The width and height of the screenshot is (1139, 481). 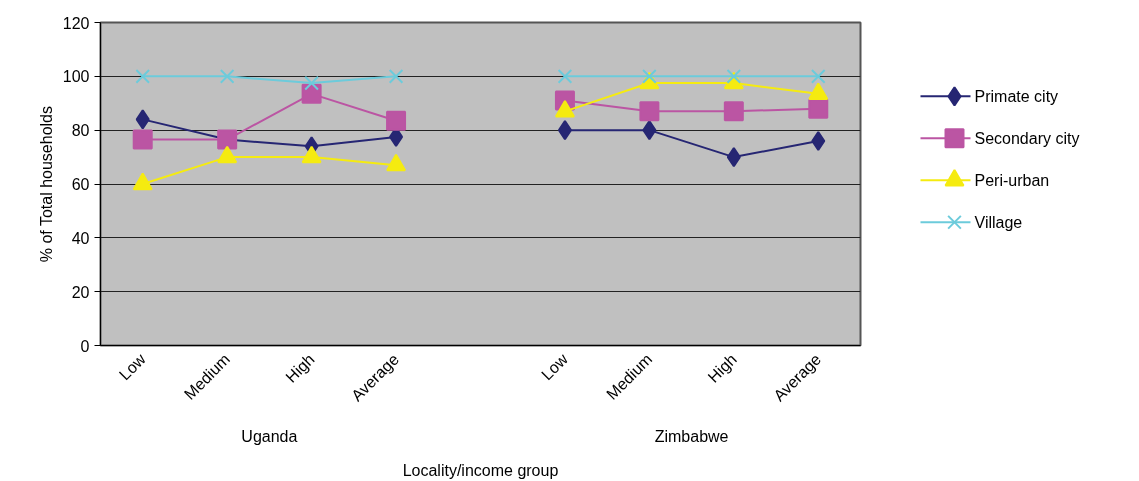 What do you see at coordinates (1016, 96) in the screenshot?
I see `legend-label: Primate city` at bounding box center [1016, 96].